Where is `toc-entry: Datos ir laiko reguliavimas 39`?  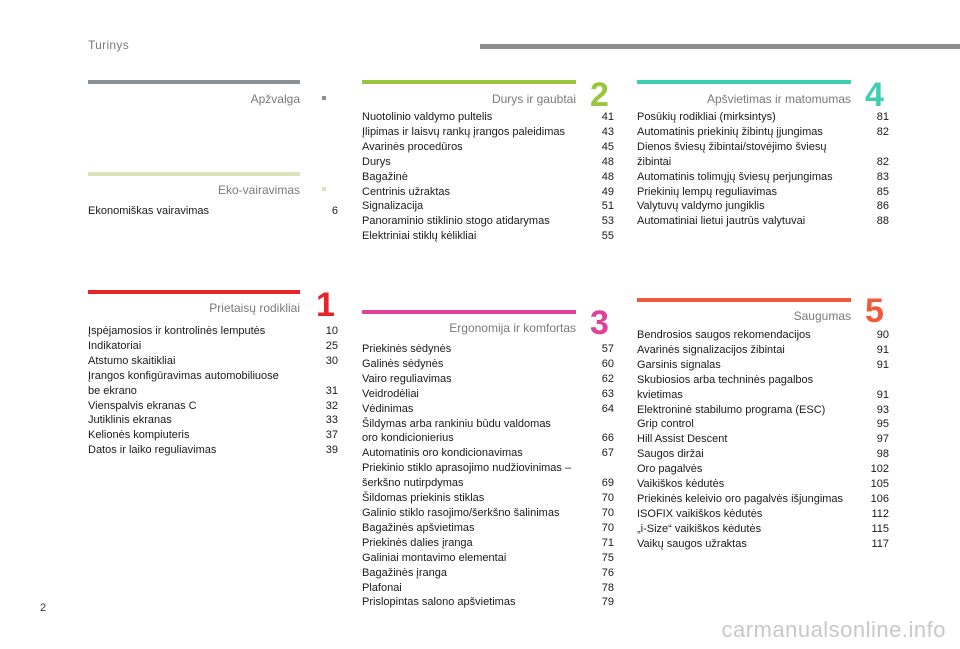 toc-entry: Datos ir laiko reguliavimas 39 is located at coordinates (213, 450).